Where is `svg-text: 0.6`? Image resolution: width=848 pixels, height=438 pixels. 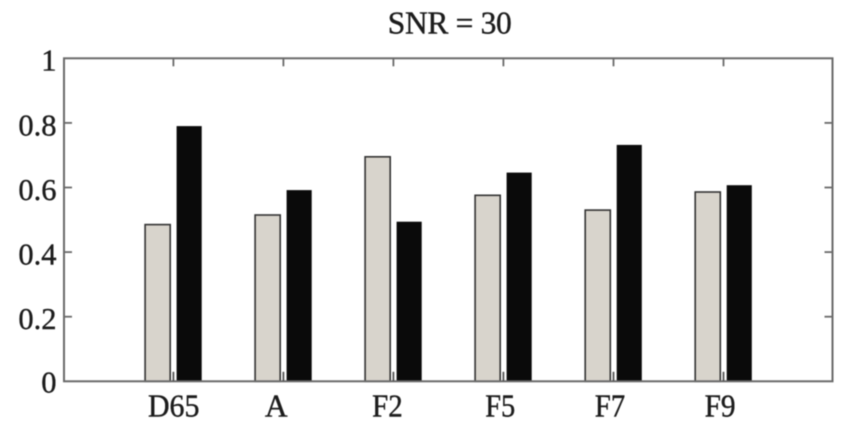
svg-text: 0.6 is located at coordinates (37, 190).